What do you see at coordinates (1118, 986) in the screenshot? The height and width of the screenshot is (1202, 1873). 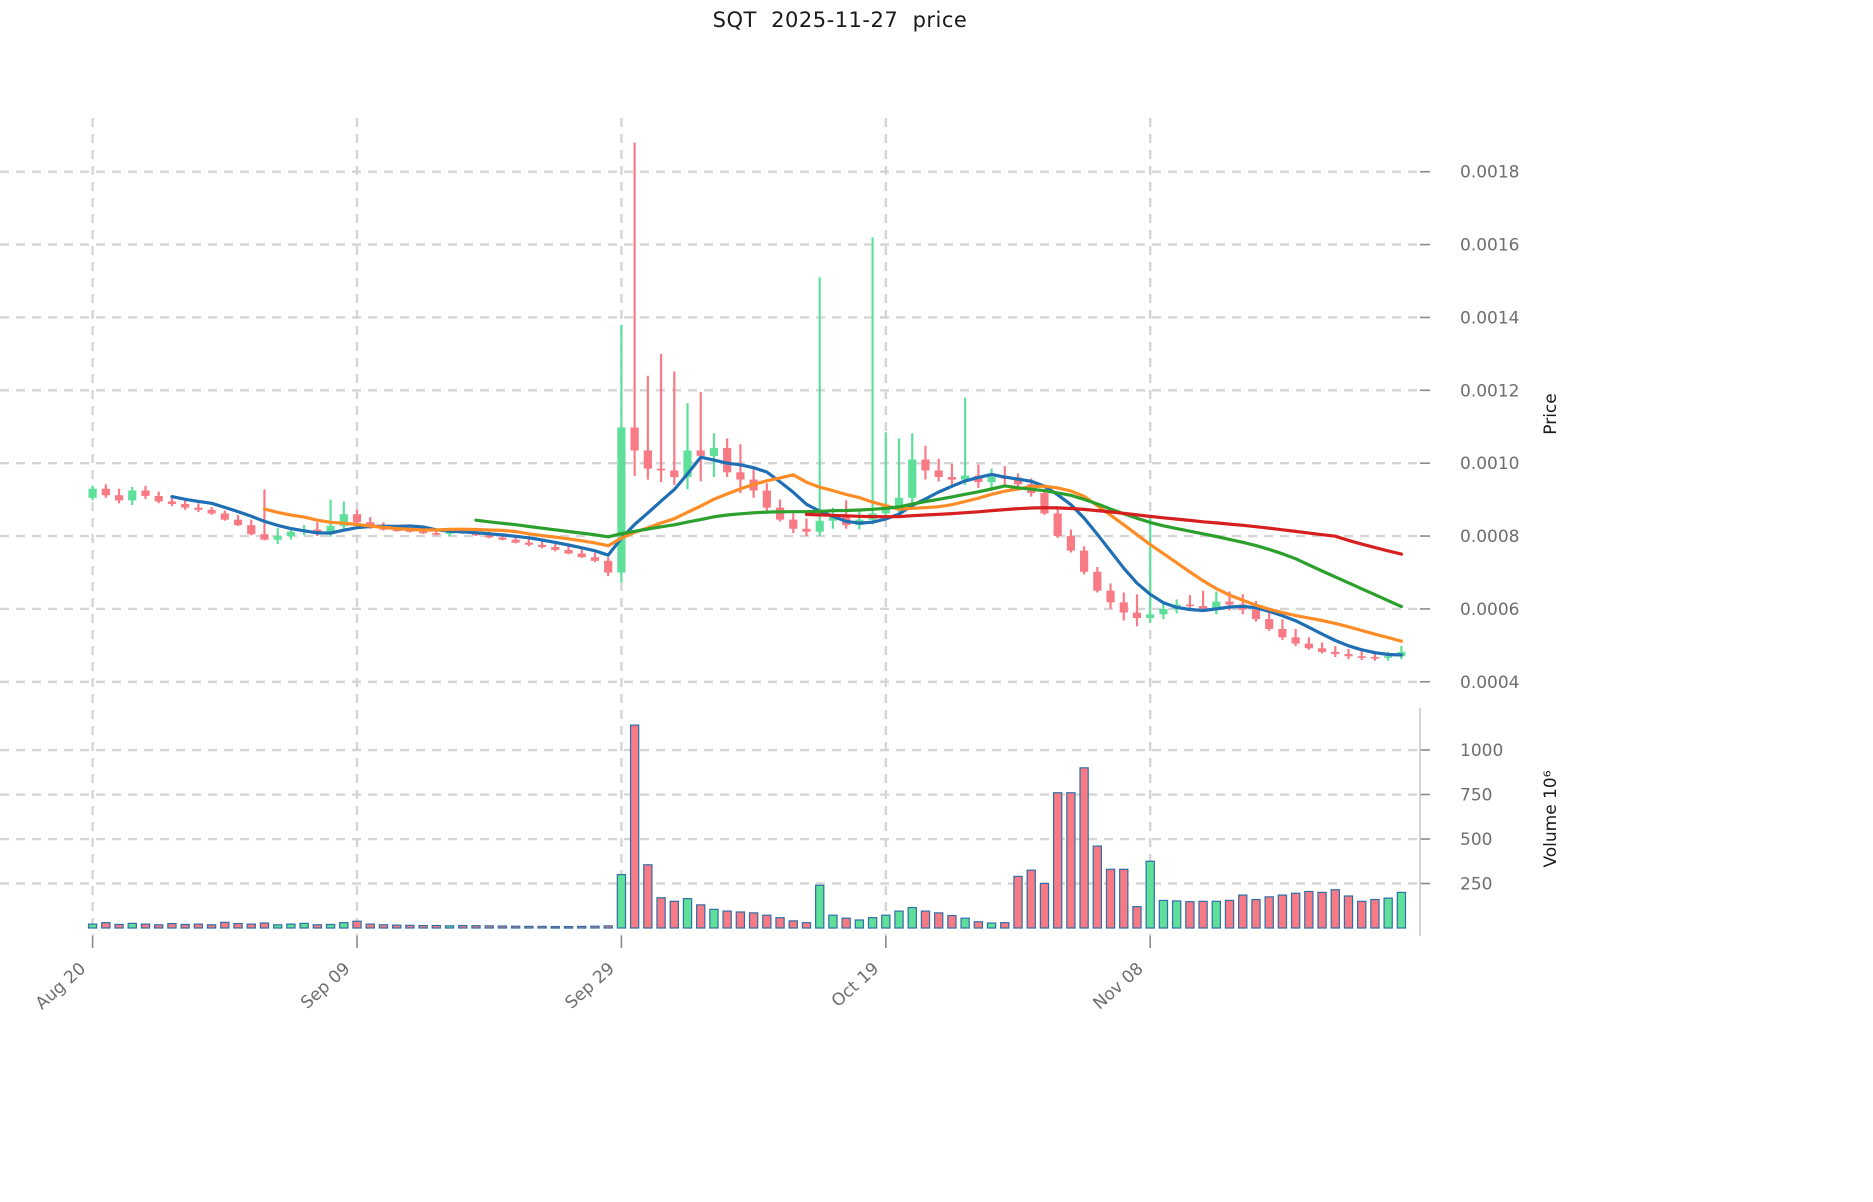 I see `xtick-label: Nov 08` at bounding box center [1118, 986].